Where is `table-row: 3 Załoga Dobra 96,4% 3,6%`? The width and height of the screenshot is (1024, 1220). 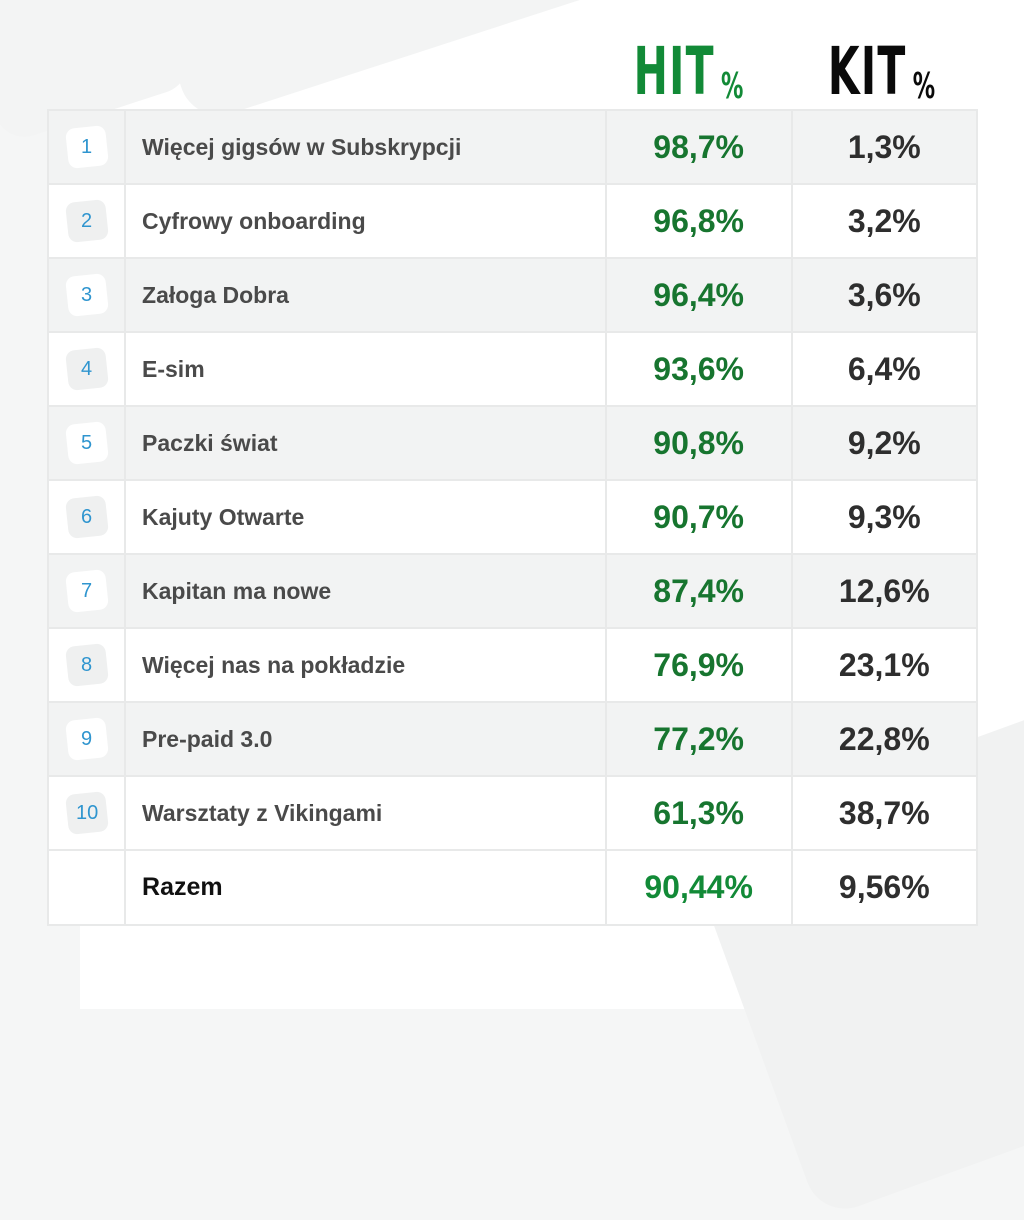 table-row: 3 Załoga Dobra 96,4% 3,6% is located at coordinates (512, 295).